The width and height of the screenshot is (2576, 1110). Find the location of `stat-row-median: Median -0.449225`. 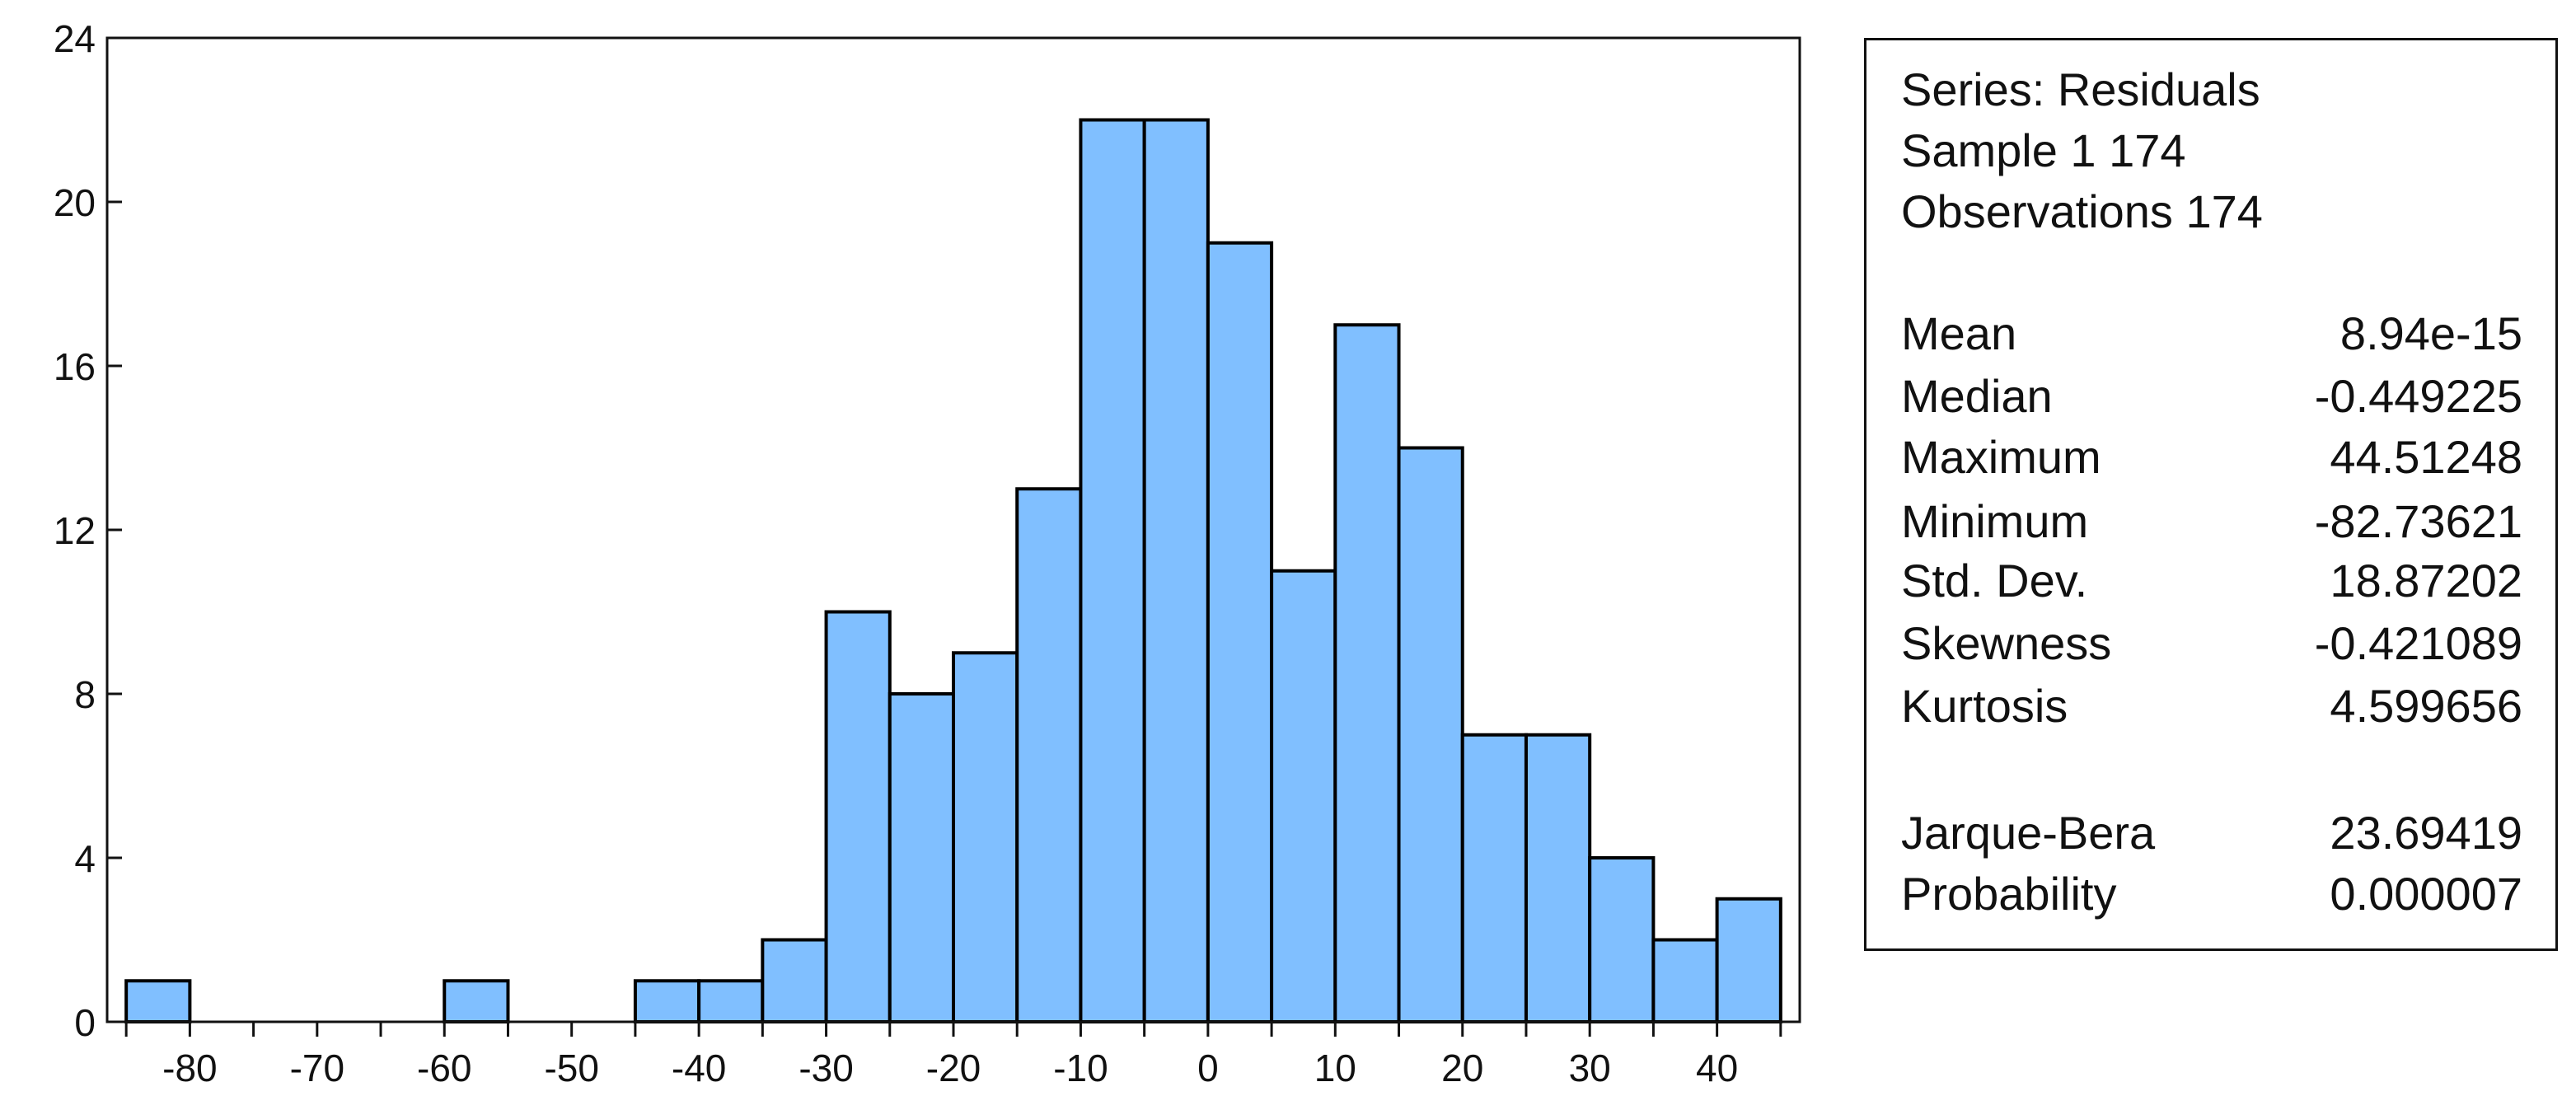

stat-row-median: Median -0.449225 is located at coordinates (2211, 398).